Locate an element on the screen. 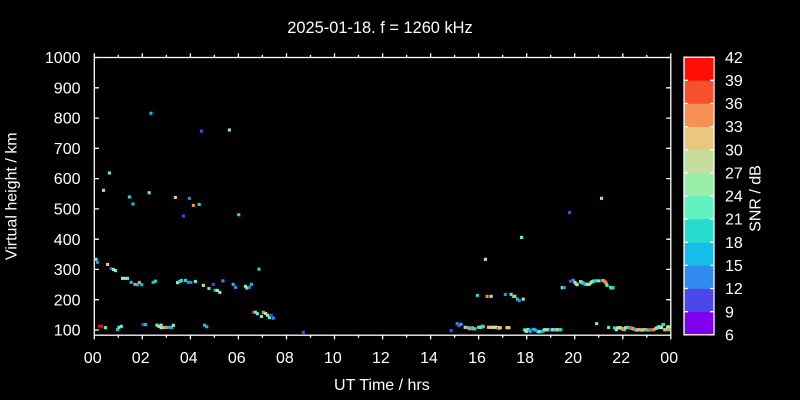  svg-text: 20 is located at coordinates (573, 358).